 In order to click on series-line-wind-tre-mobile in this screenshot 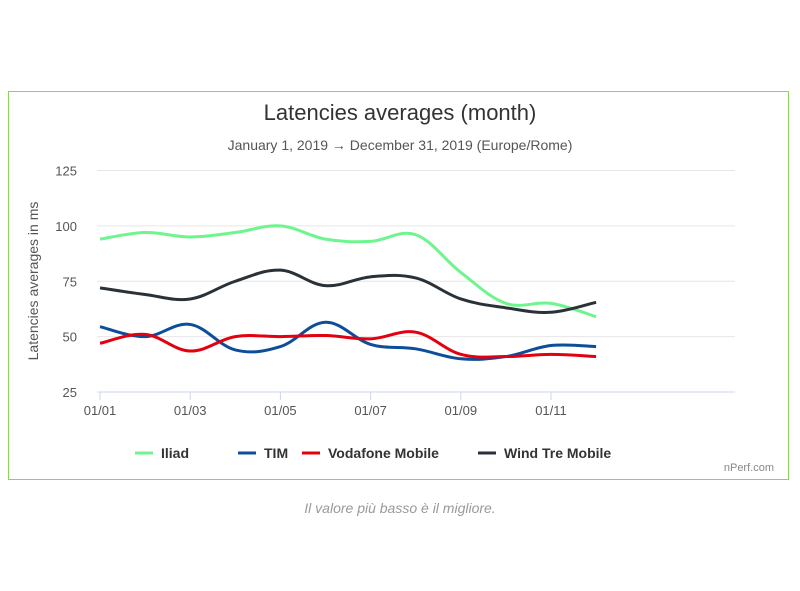, I will do `click(348, 291)`.